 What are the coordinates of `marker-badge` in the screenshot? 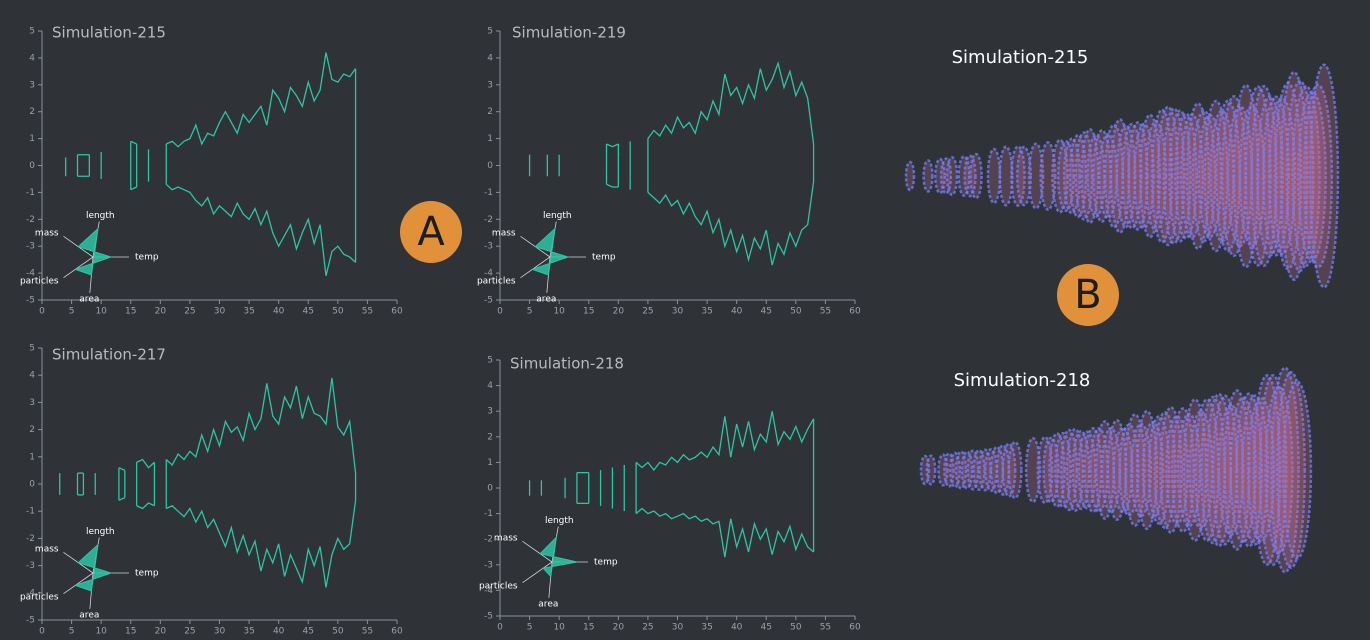 It's located at (431, 232).